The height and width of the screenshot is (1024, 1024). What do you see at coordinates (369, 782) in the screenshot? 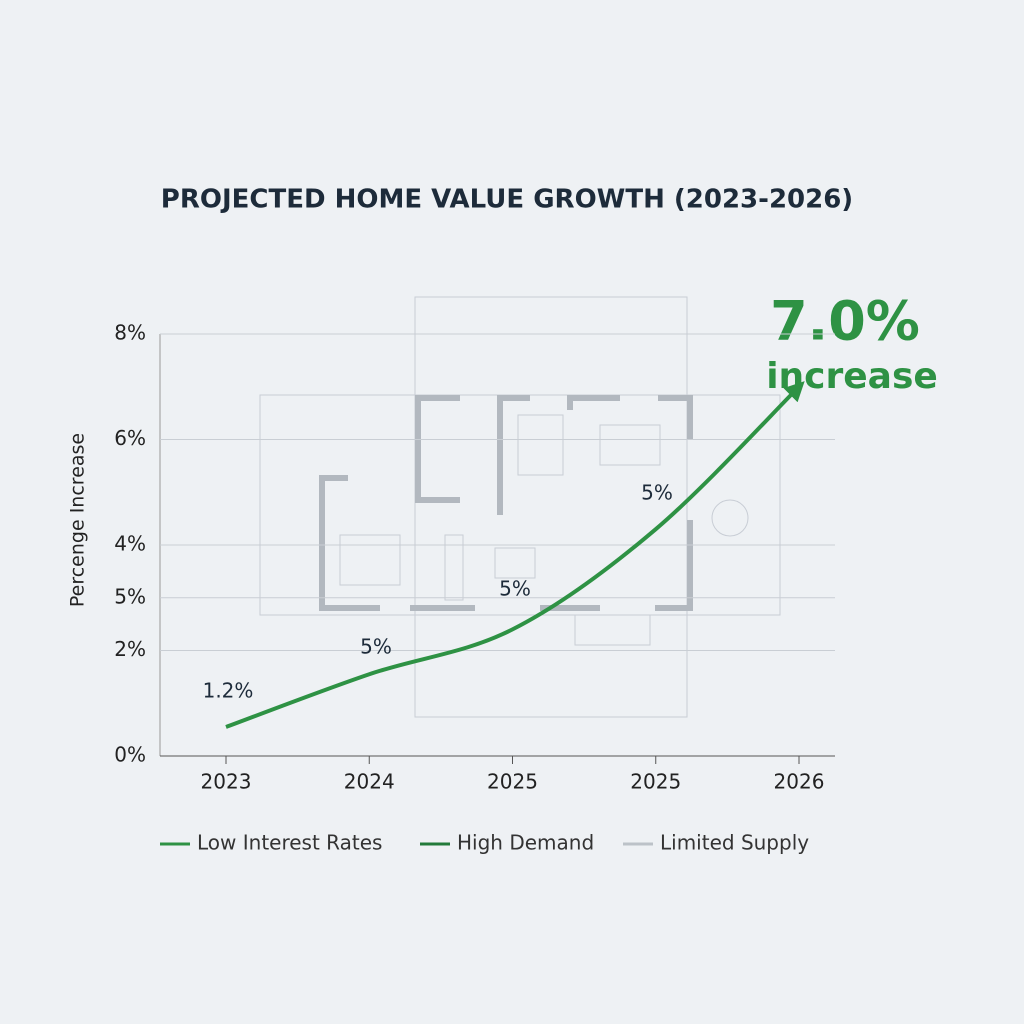
I see `x-tick-label: 2024` at bounding box center [369, 782].